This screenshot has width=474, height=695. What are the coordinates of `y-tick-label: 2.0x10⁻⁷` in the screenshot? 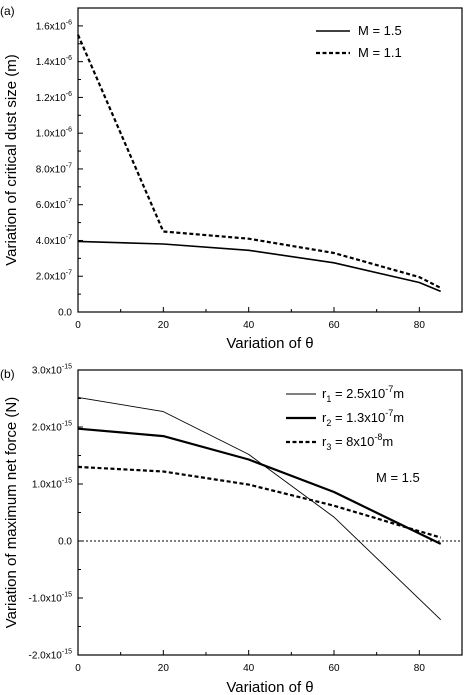 It's located at (54, 276).